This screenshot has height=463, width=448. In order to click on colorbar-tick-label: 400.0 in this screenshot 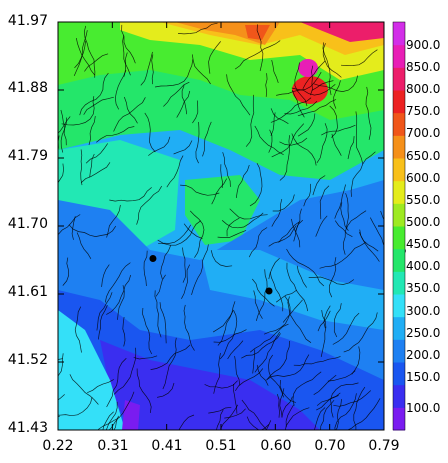, I will do `click(423, 266)`.